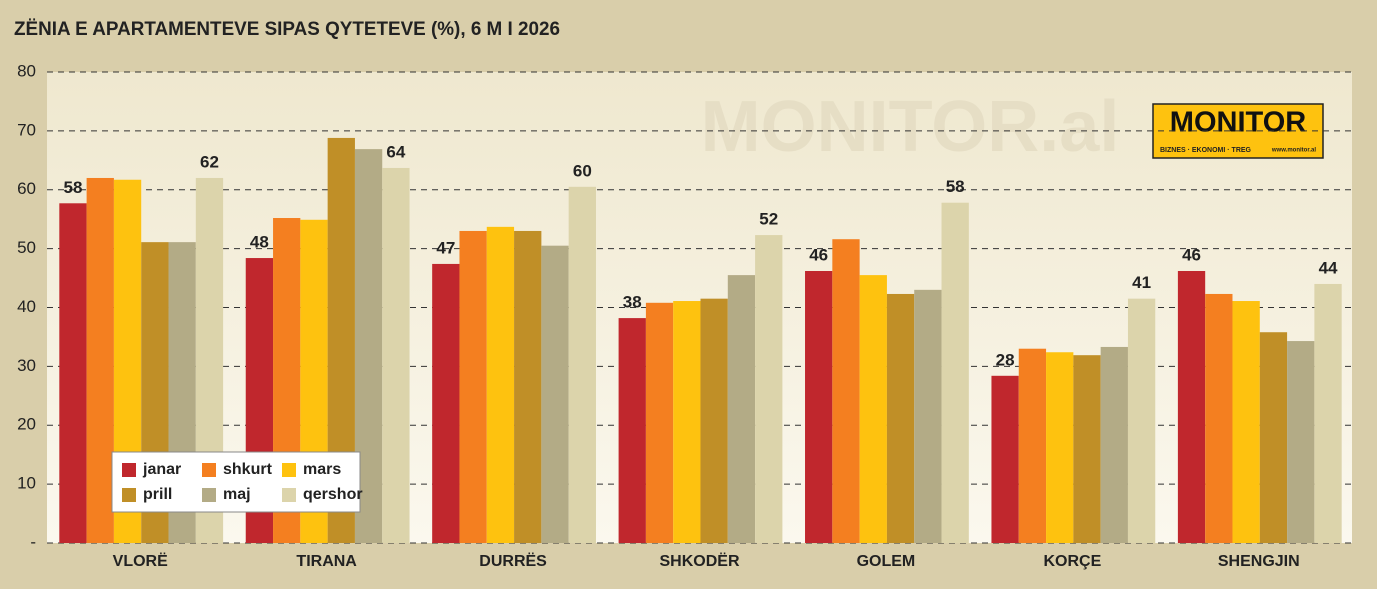 This screenshot has width=1377, height=589. I want to click on y-tick-label: 20, so click(26, 424).